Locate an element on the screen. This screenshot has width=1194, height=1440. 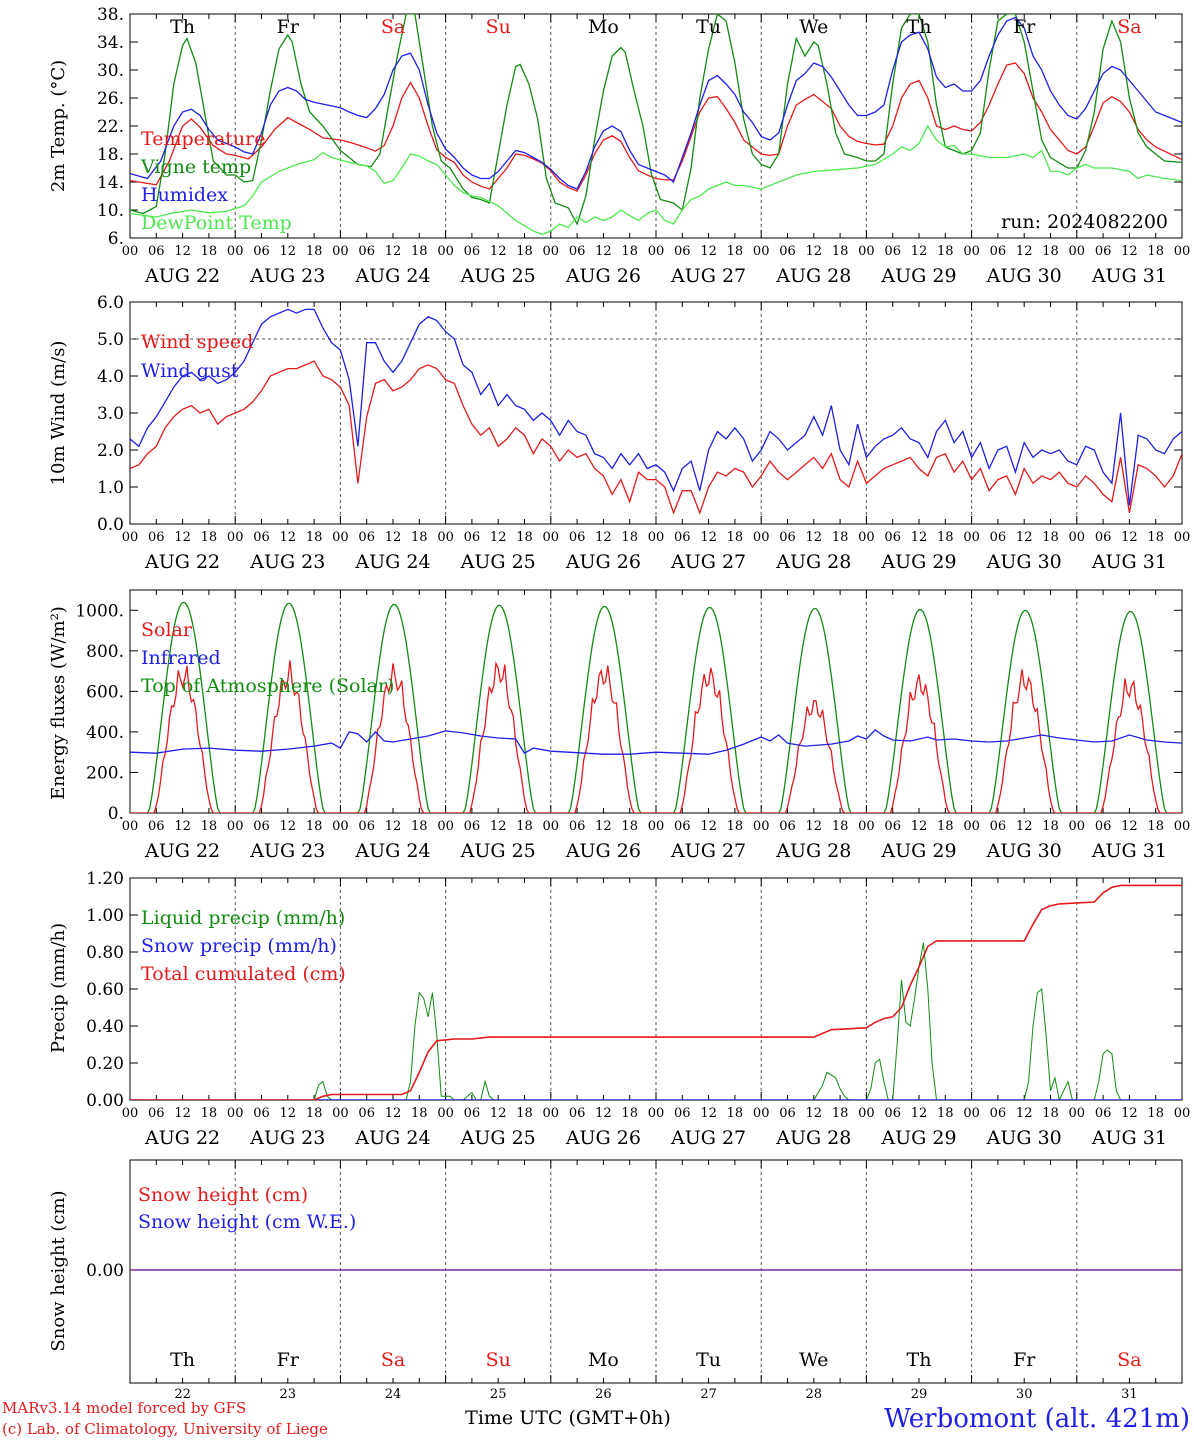
weekday-label: Tu is located at coordinates (708, 1360).